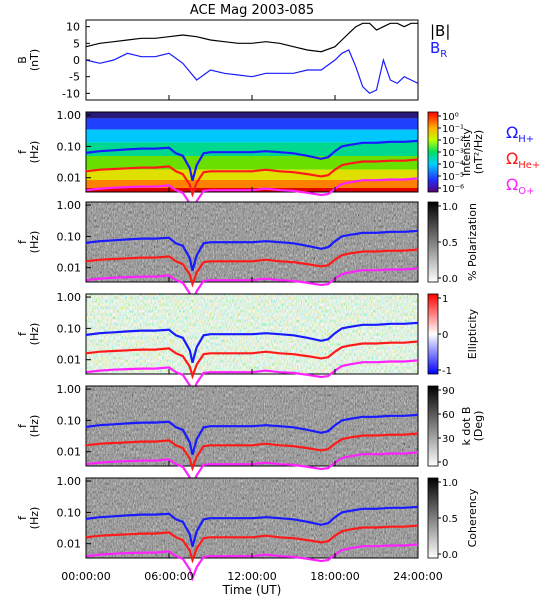 The height and width of the screenshot is (604, 550). What do you see at coordinates (76, 60) in the screenshot?
I see `y-tick-label: 0` at bounding box center [76, 60].